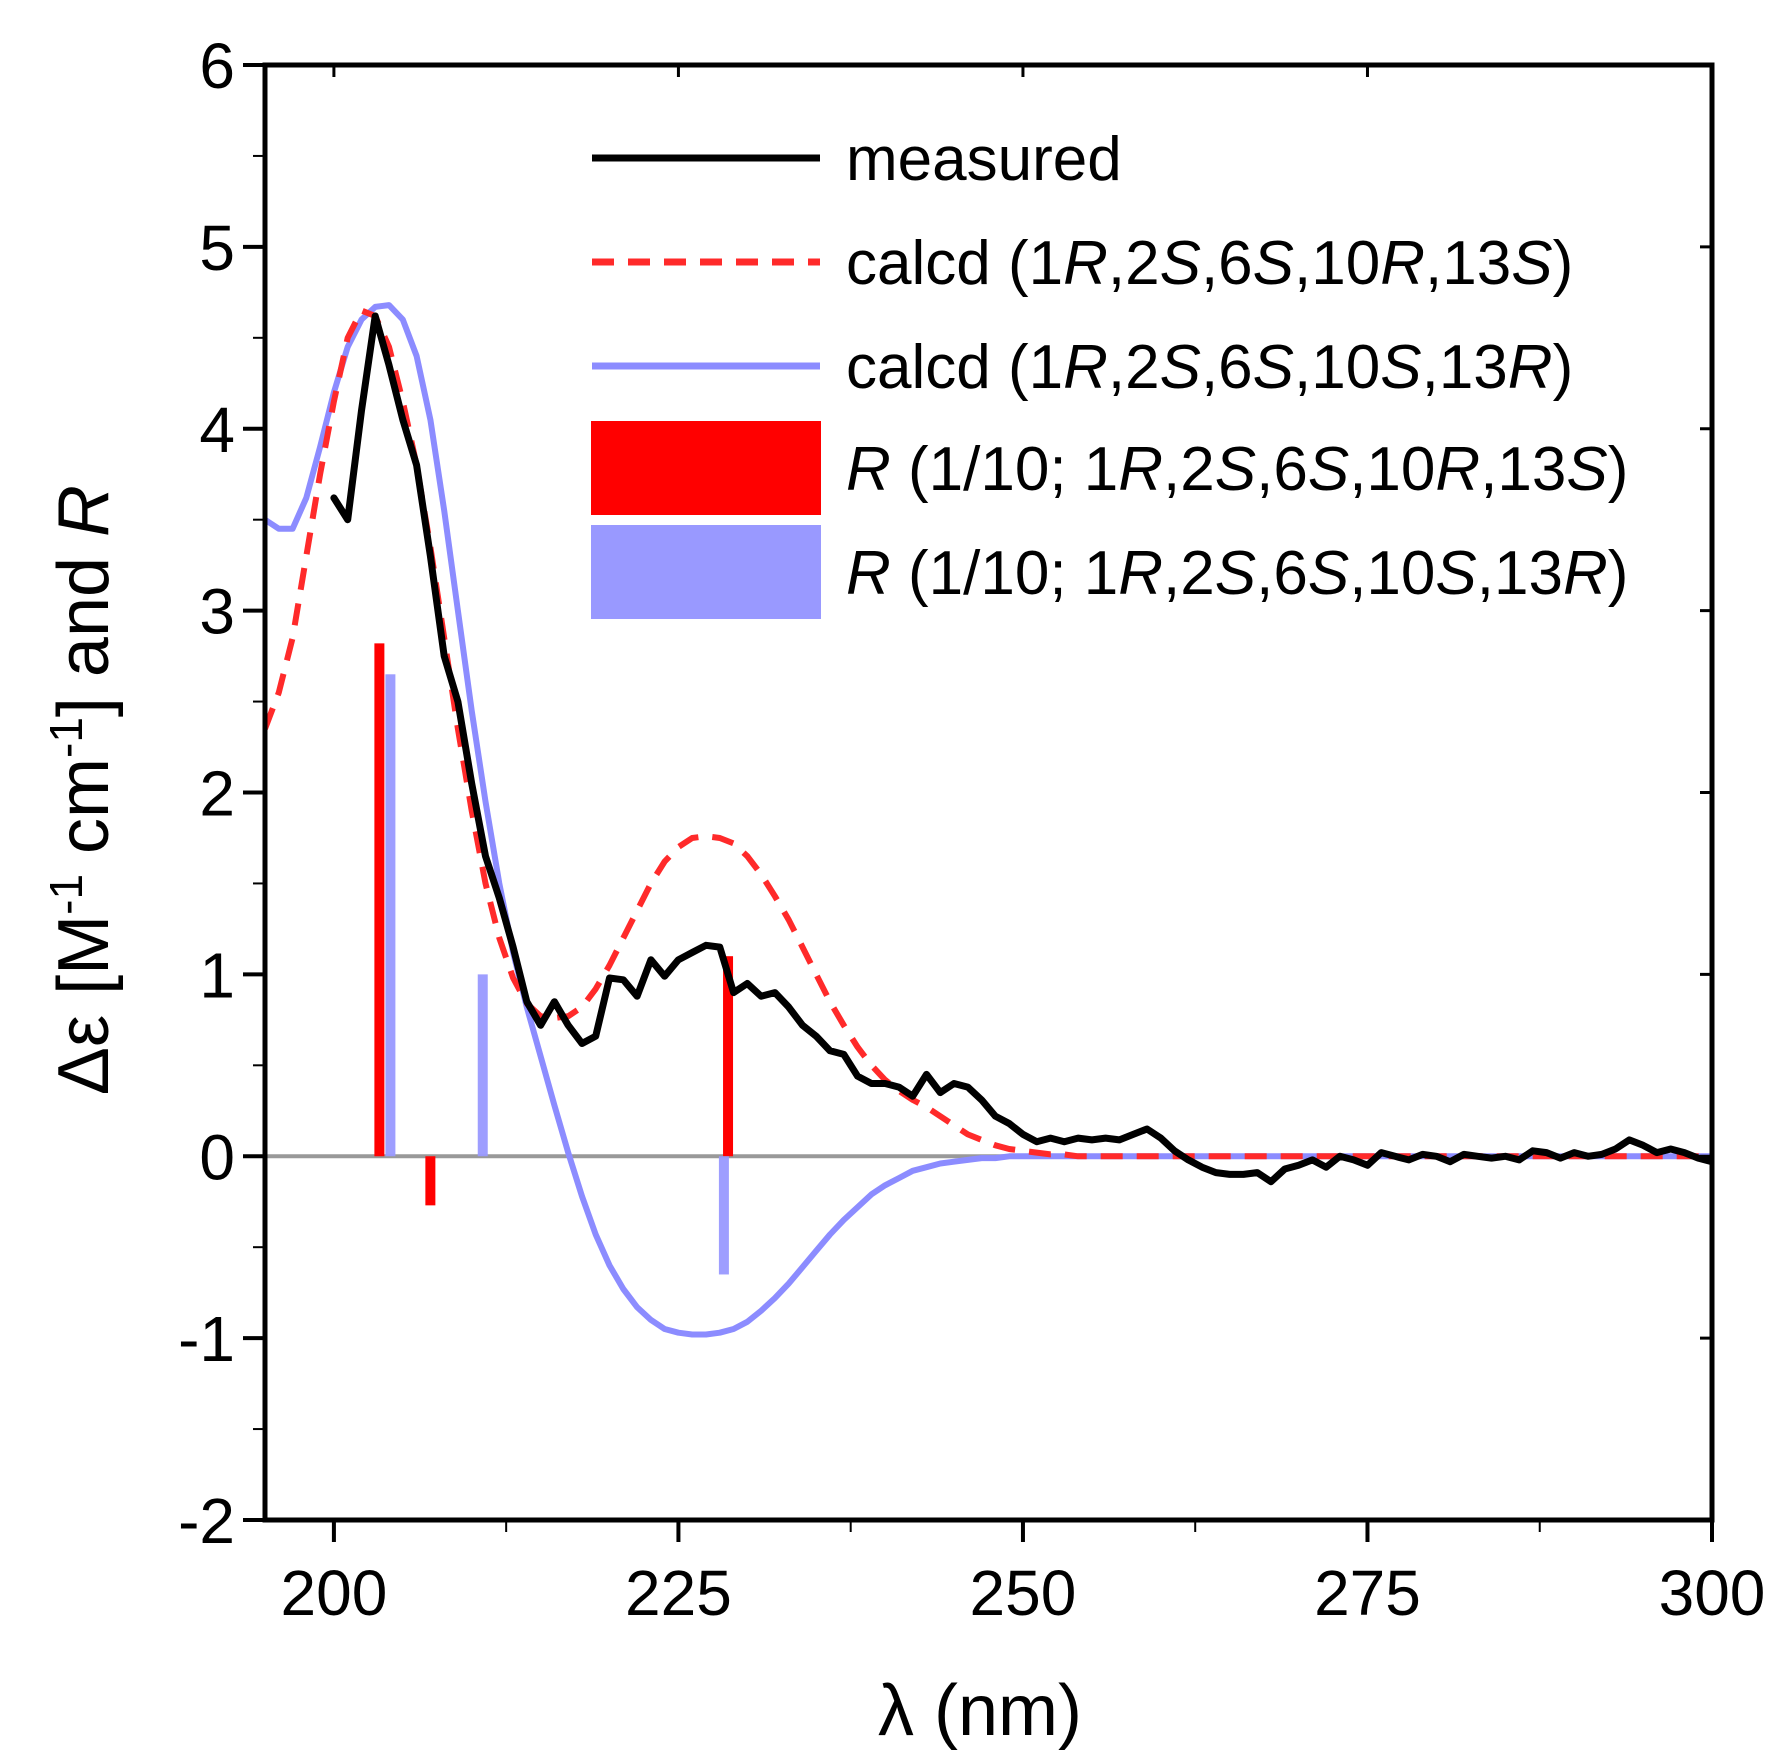  I want to click on x-tick-label: 275, so click(1367, 1593).